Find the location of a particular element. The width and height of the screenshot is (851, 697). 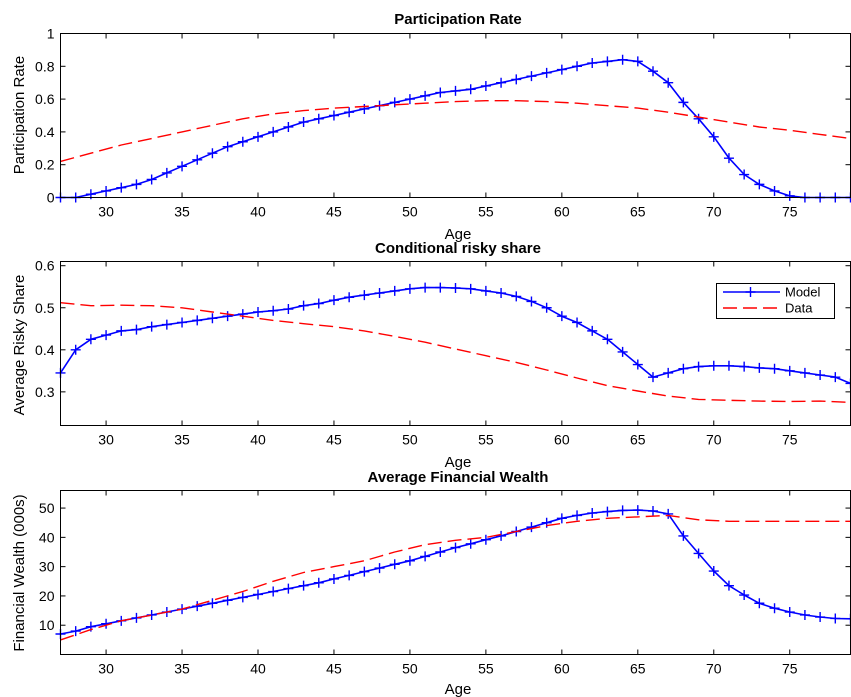

y-tick-label: 0.3 is located at coordinates (45, 392).